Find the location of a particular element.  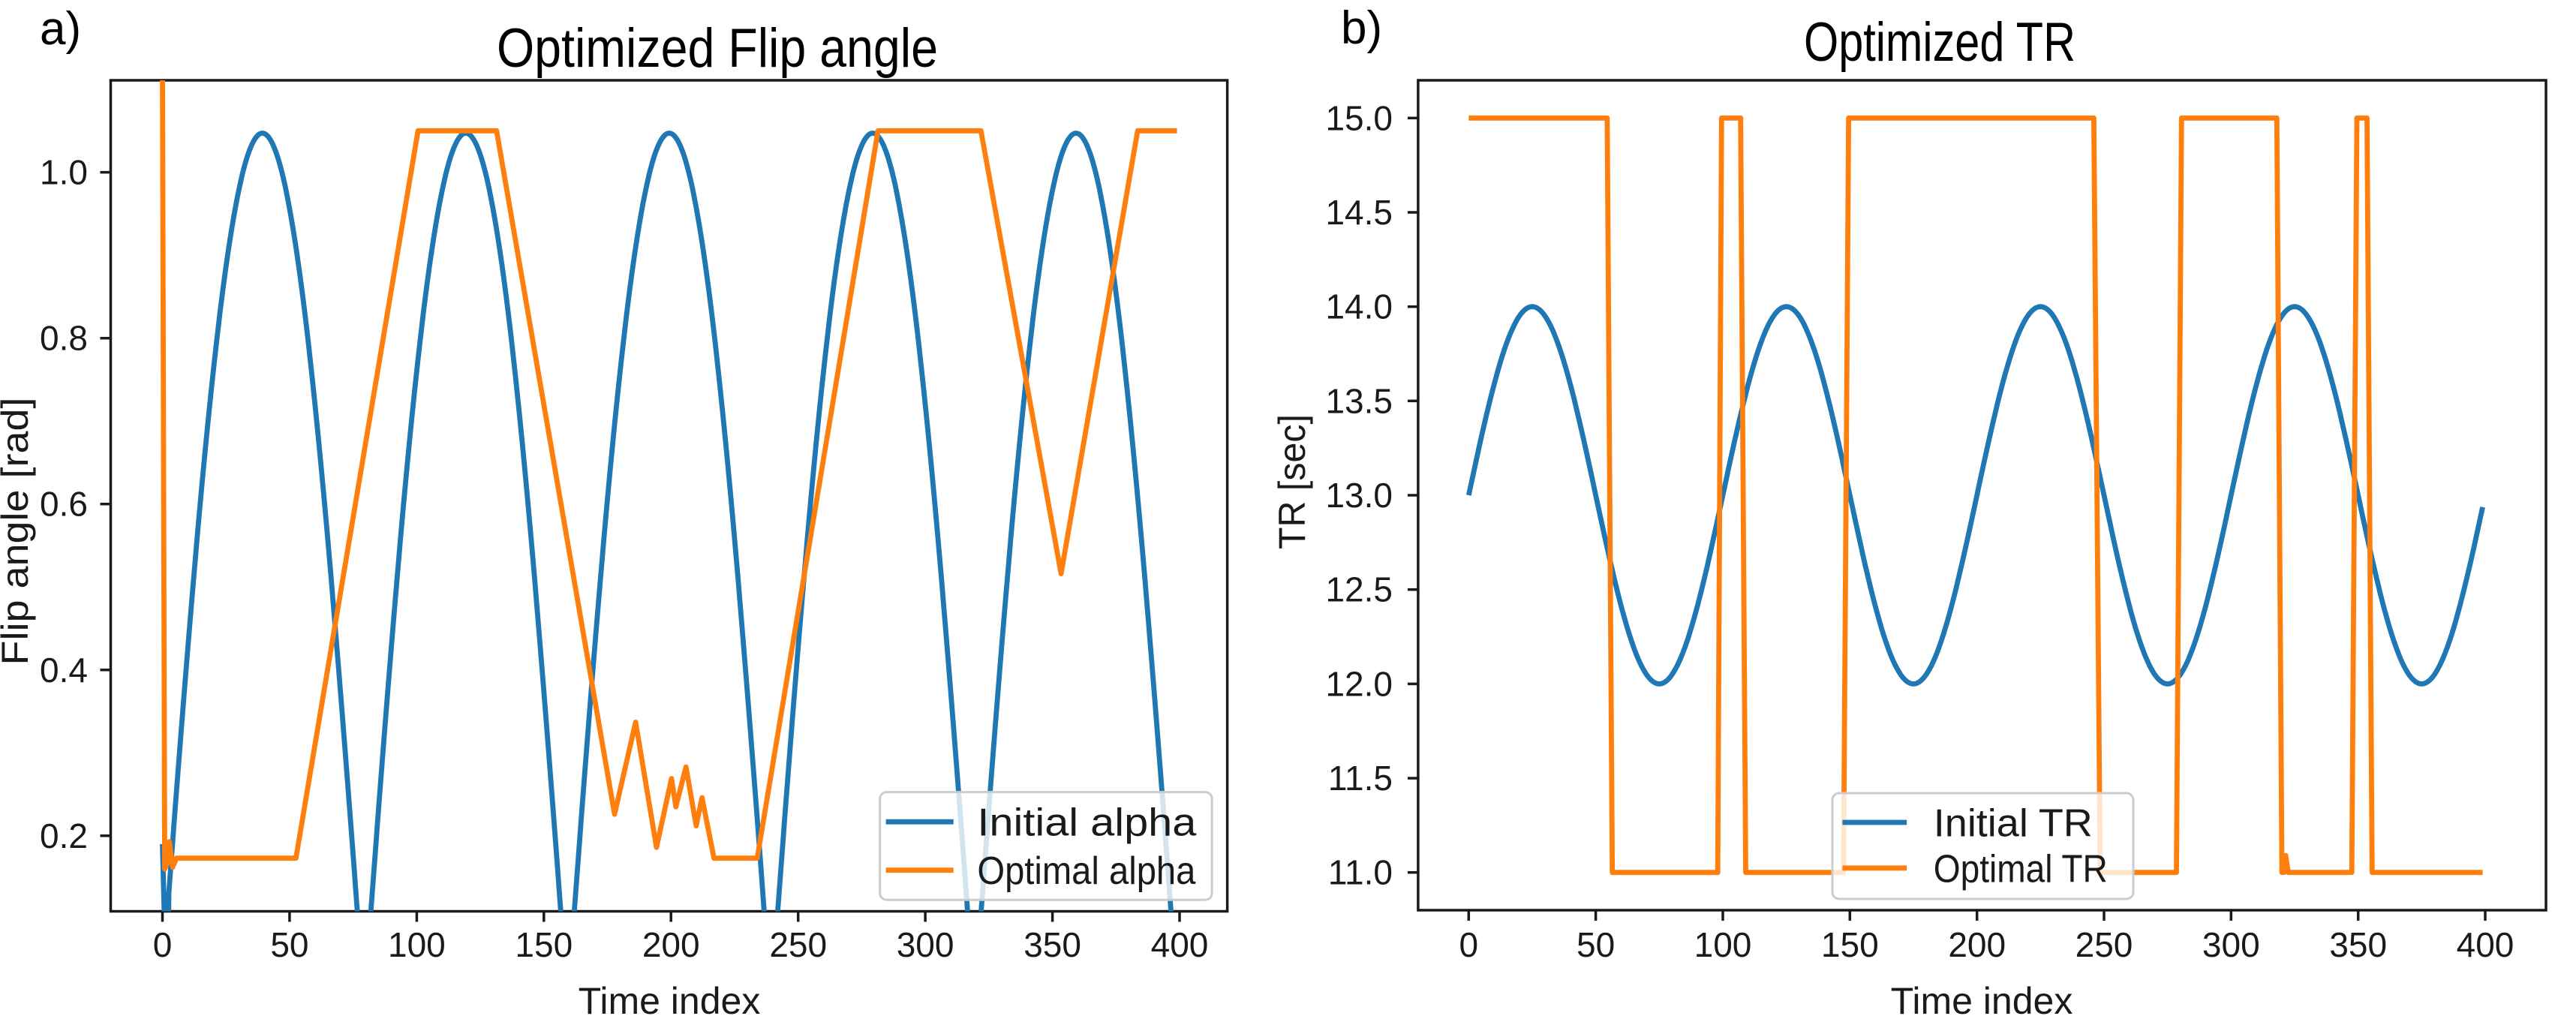

svg-text: Initial alpha is located at coordinates (1086, 823).